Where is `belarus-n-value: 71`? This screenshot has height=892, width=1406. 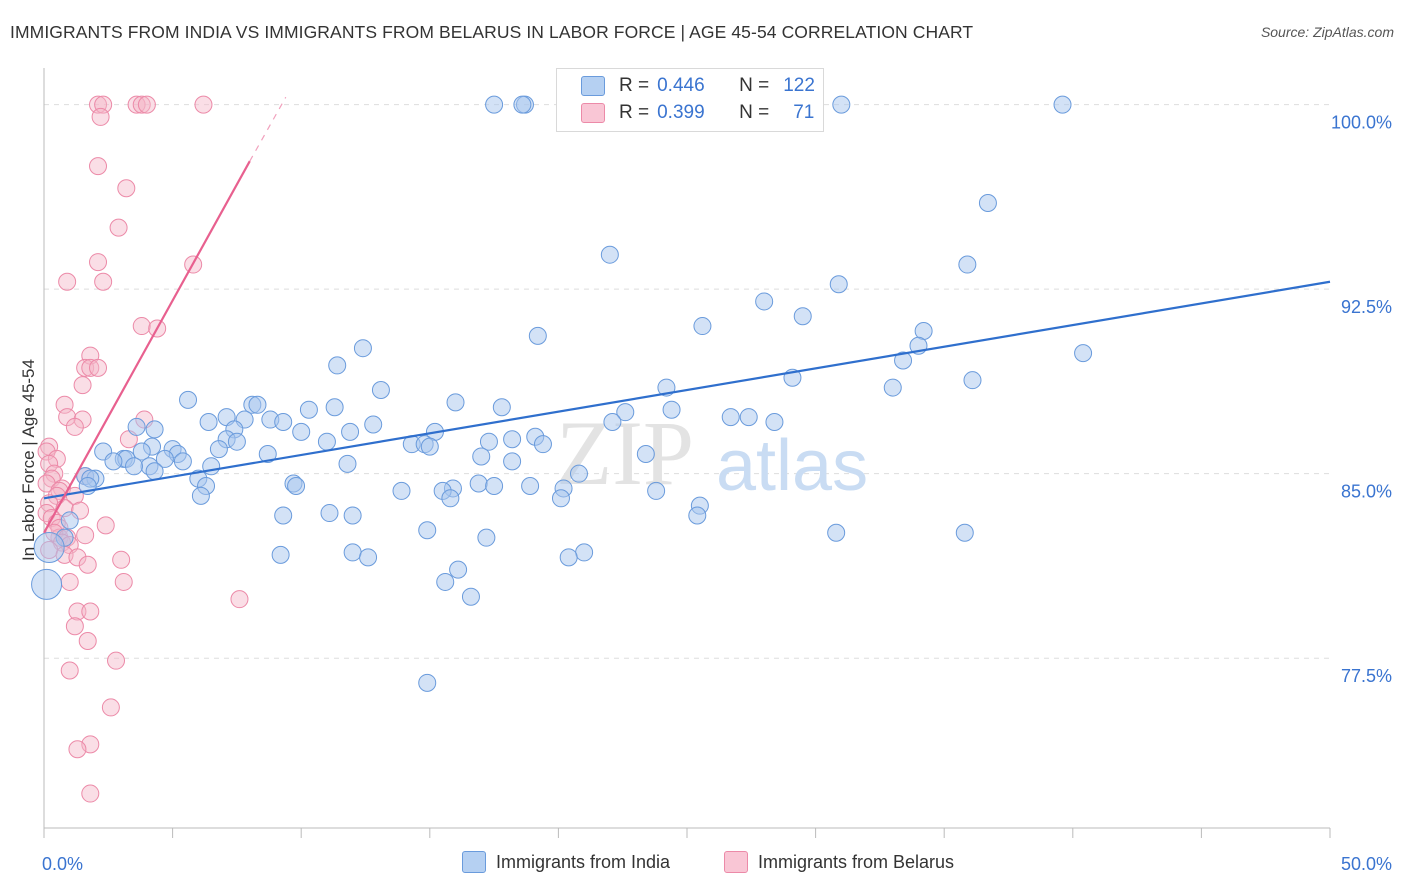 belarus-n-value: 71 is located at coordinates (804, 112).